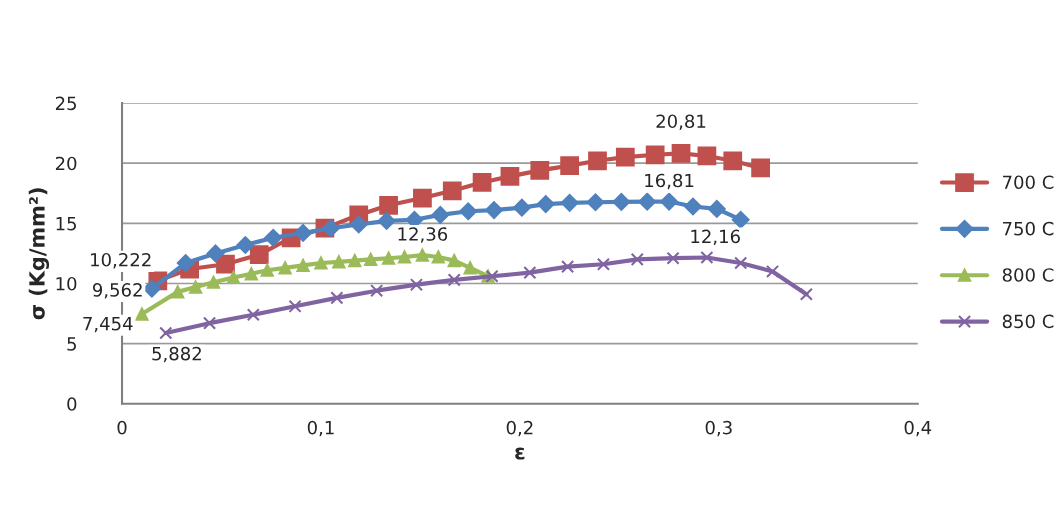 Image resolution: width=1061 pixels, height=523 pixels. I want to click on x-tick-label: 0,1, so click(320, 428).